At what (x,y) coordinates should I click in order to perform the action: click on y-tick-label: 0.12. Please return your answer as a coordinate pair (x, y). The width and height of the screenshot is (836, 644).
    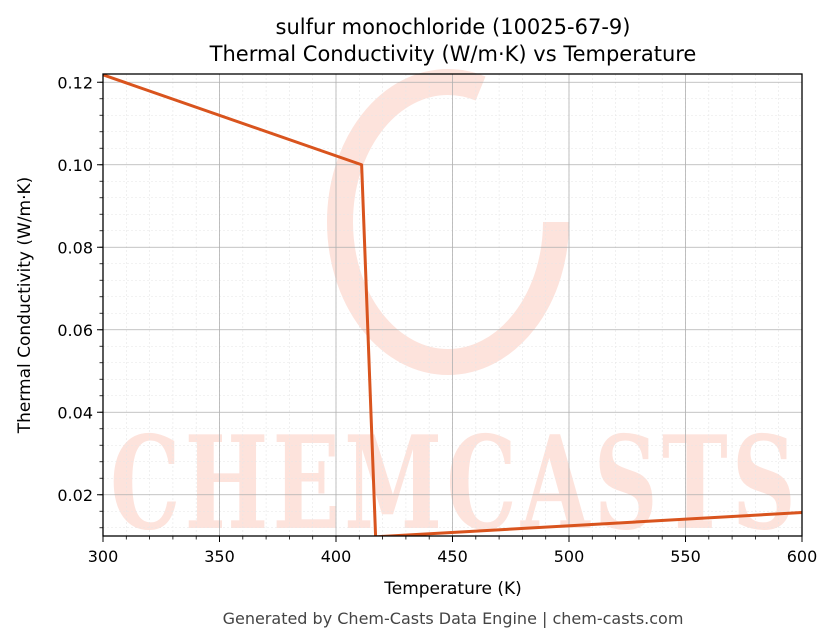
    Looking at the image, I should click on (75, 82).